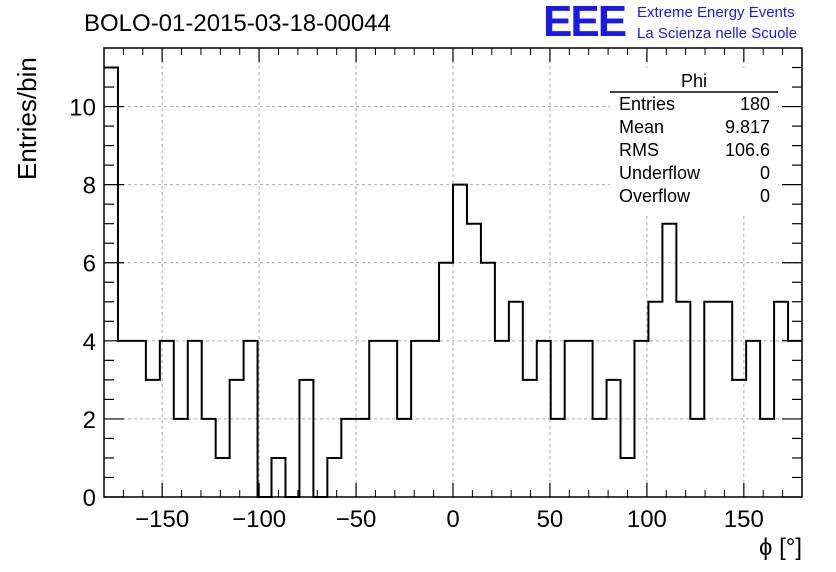 Image resolution: width=836 pixels, height=572 pixels. Describe the element at coordinates (452, 519) in the screenshot. I see `x-tick-label: 0` at that location.